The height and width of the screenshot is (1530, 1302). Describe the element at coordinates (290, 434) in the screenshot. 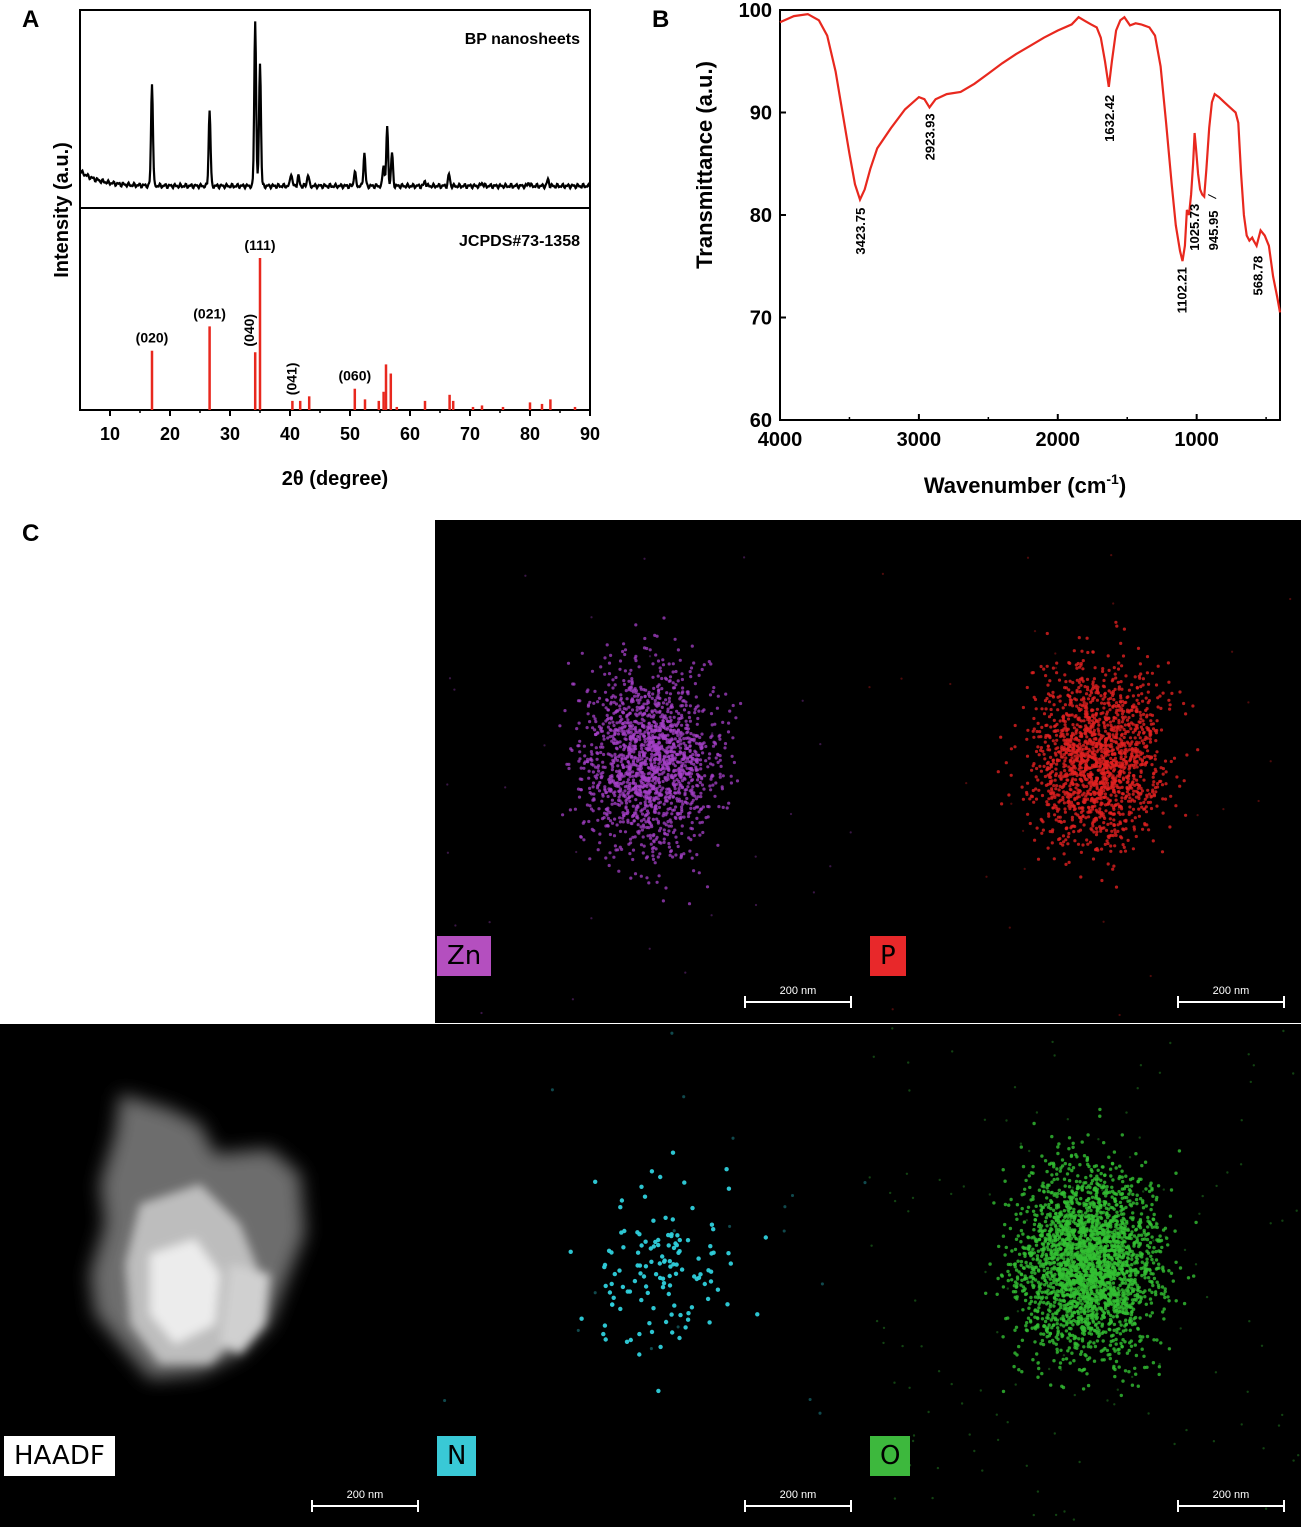

I see `x-tick-label: 40` at that location.